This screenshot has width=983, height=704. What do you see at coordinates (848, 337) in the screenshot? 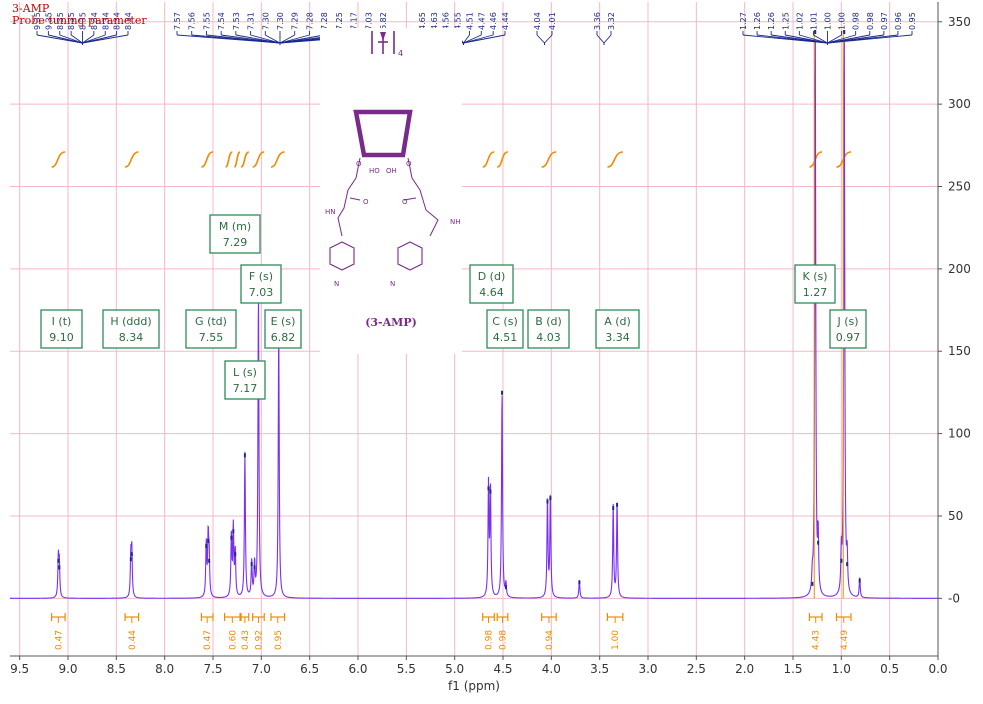
I see `multiplet-shift: 0.97` at bounding box center [848, 337].